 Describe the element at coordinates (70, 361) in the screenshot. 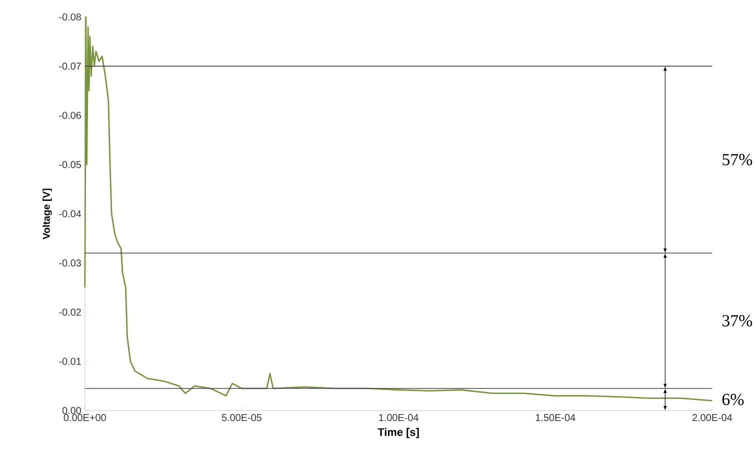

I see `y-tick-label: -0.01` at that location.